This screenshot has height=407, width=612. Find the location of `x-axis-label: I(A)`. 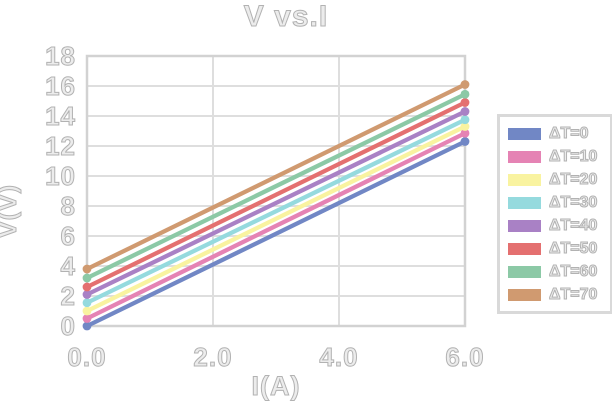

x-axis-label: I(A) is located at coordinates (276, 386).